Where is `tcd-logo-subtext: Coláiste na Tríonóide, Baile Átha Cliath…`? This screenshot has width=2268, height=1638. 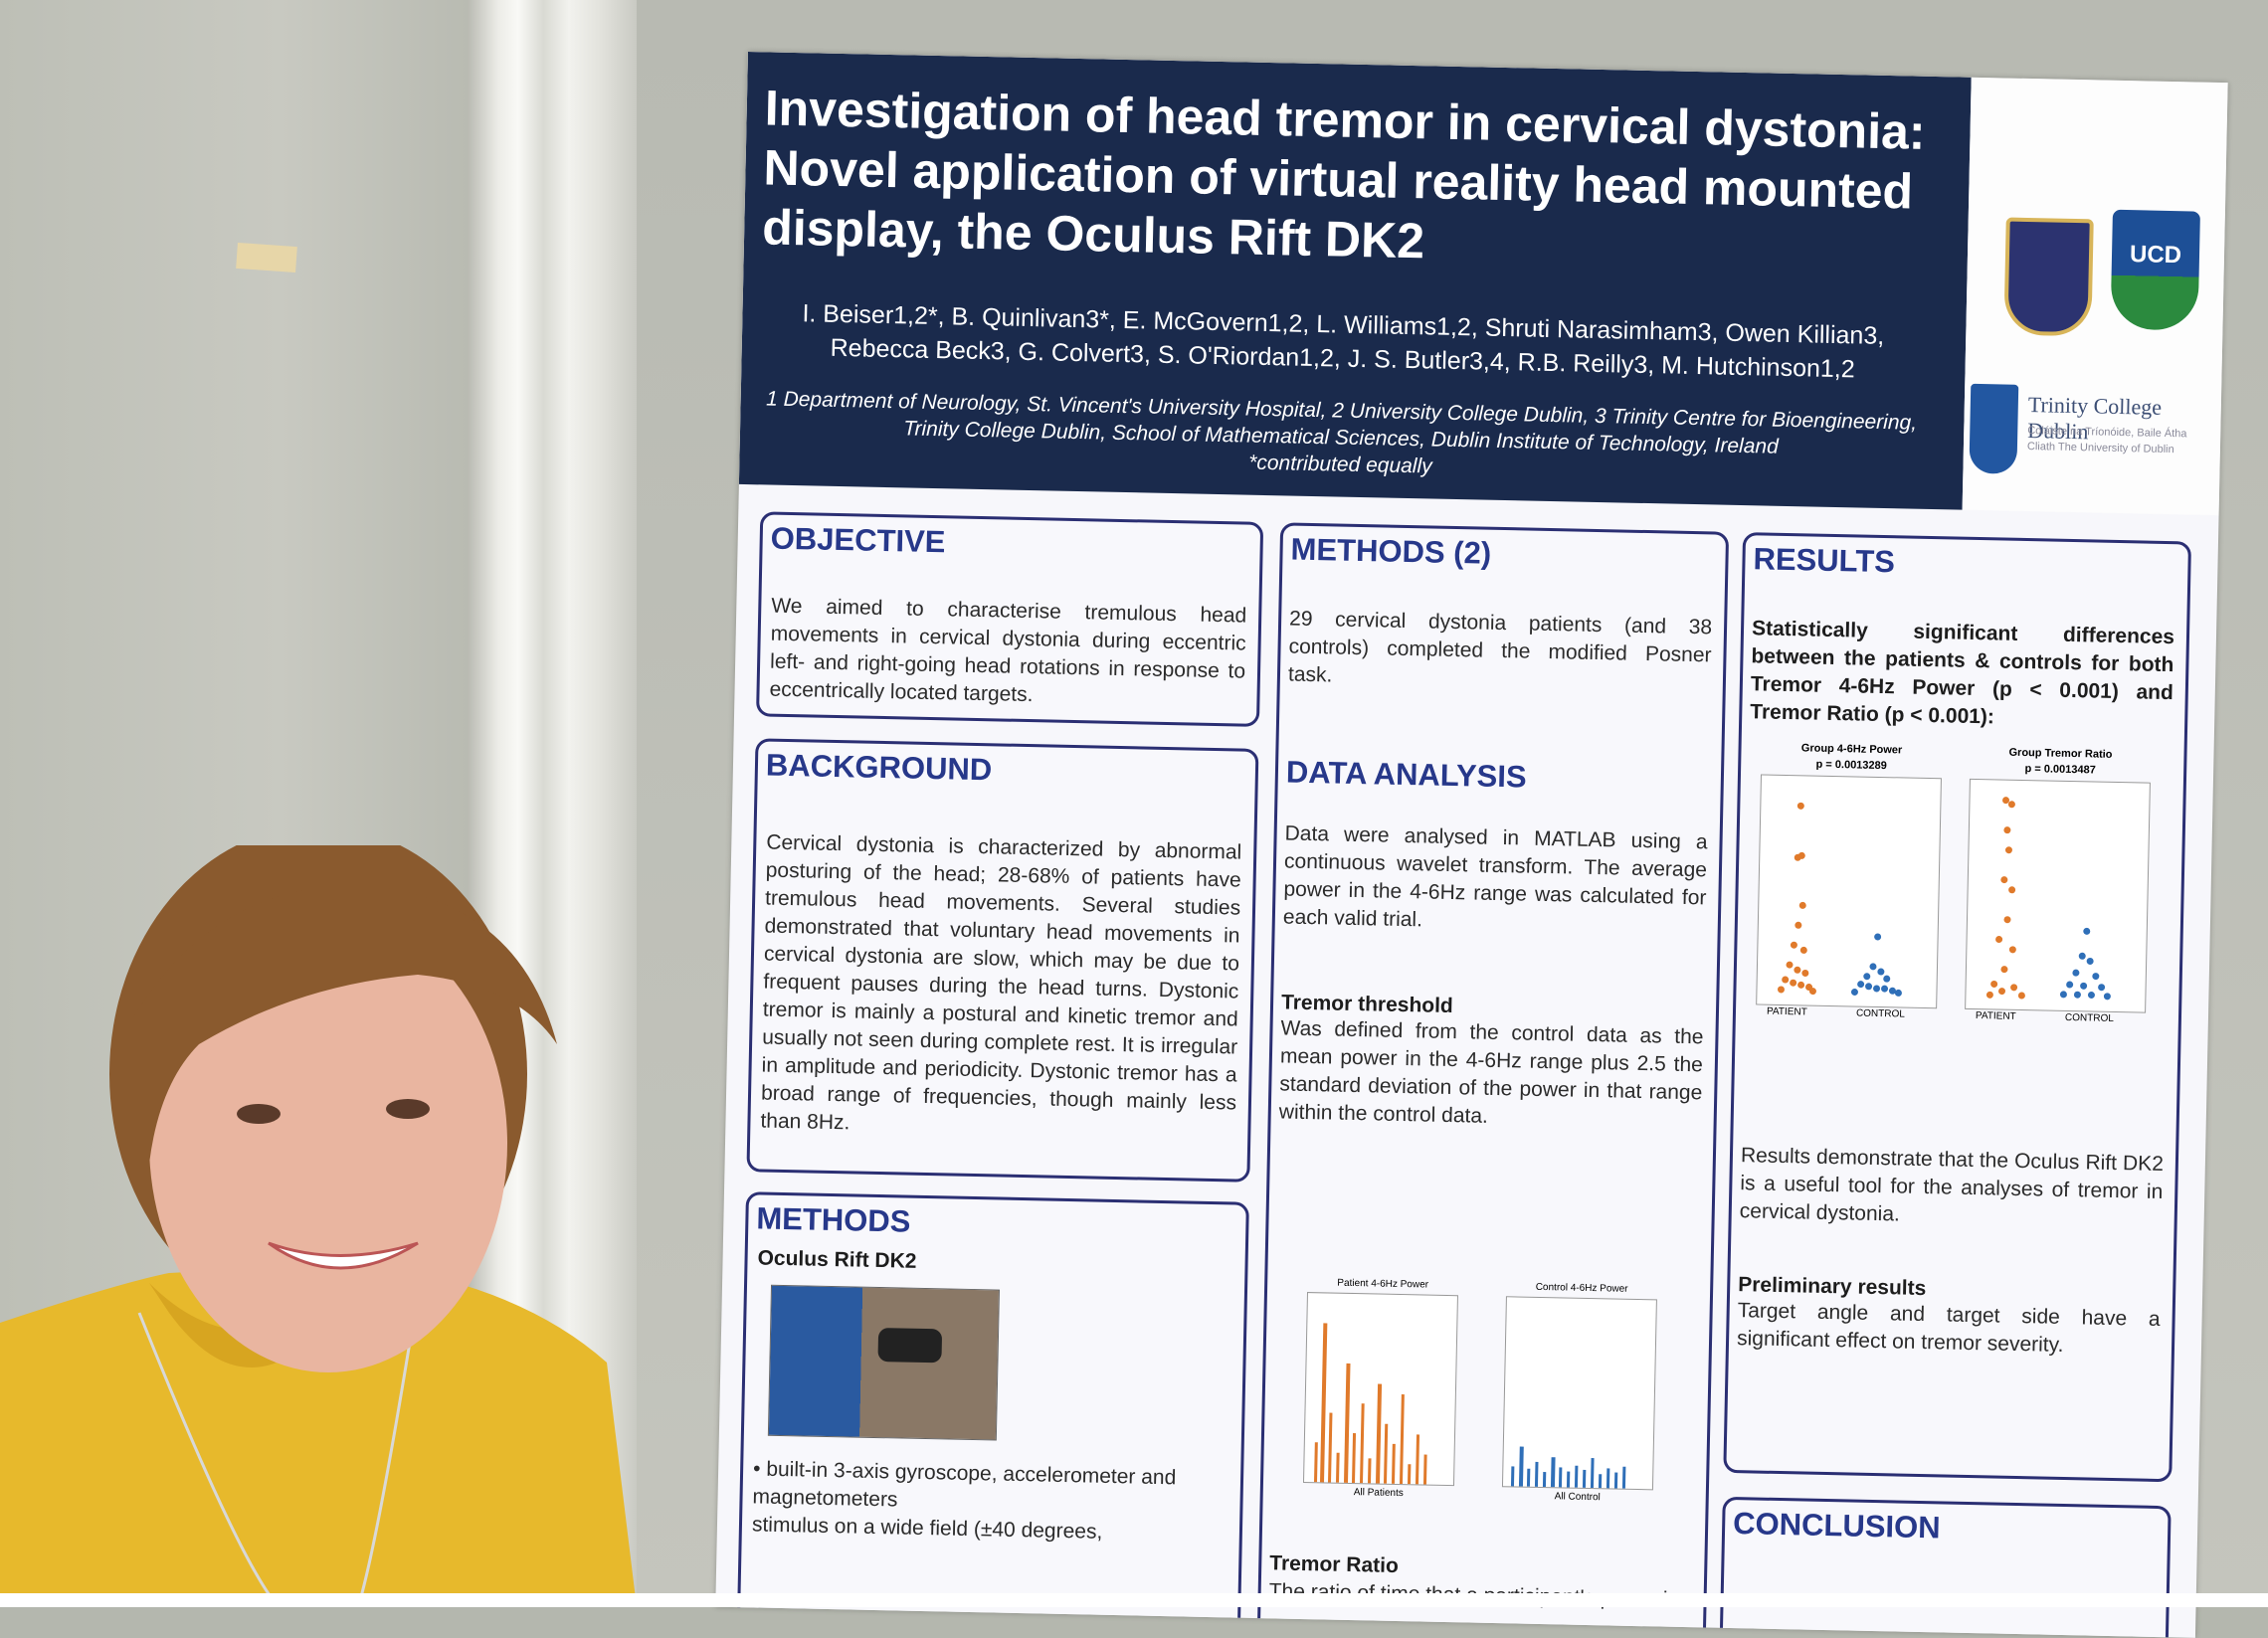
tcd-logo-subtext: Coláiste na Tríonóide, Baile Átha Cliath… is located at coordinates (2106, 440).